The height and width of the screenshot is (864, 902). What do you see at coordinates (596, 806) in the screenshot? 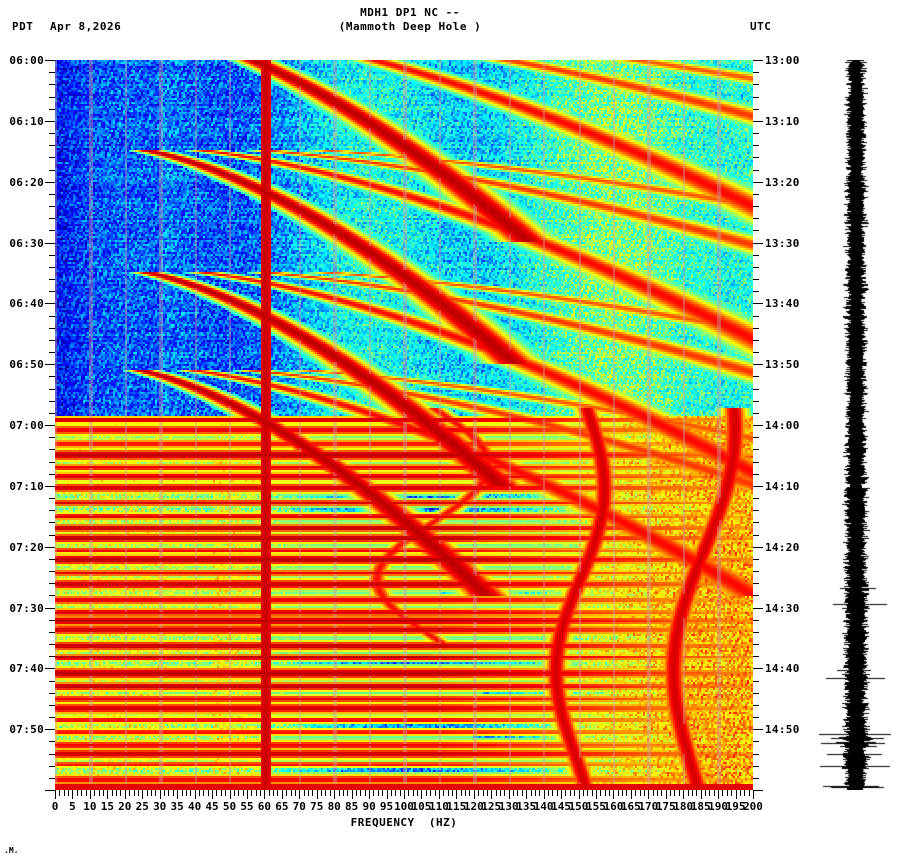
I see `freq-label: 155` at bounding box center [596, 806].